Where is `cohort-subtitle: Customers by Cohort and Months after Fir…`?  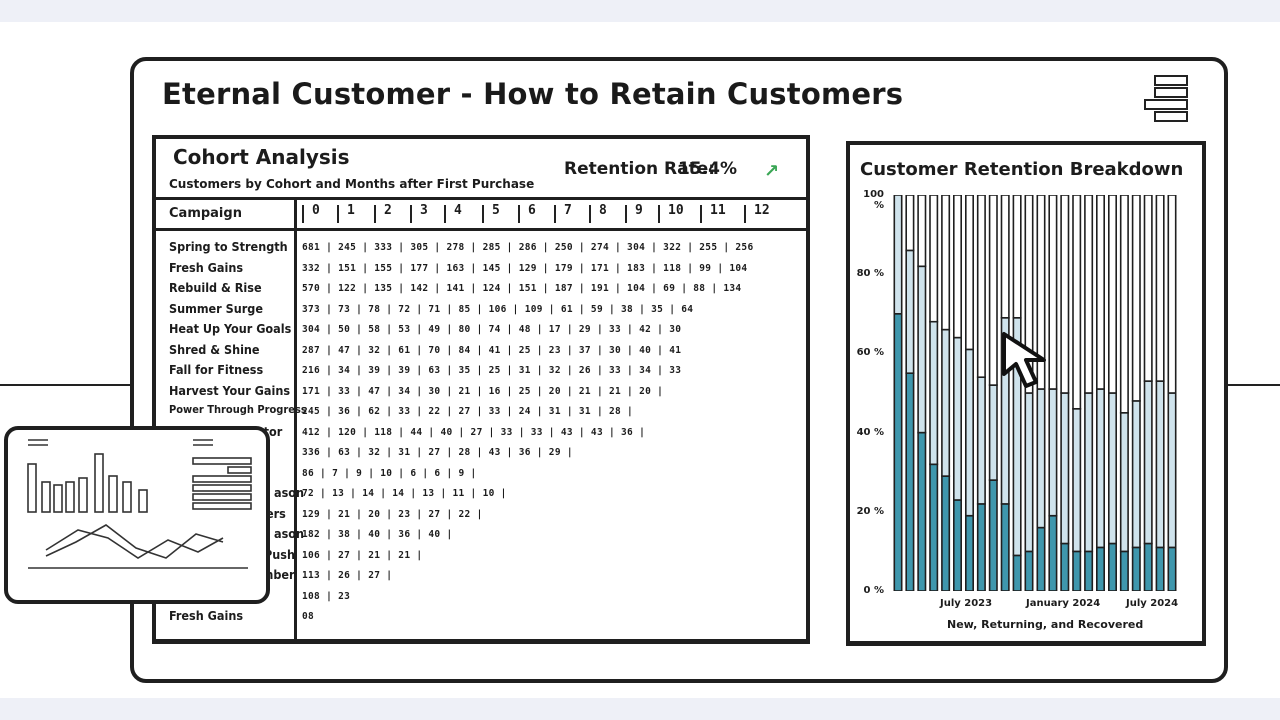 cohort-subtitle: Customers by Cohort and Months after Fir… is located at coordinates (352, 184).